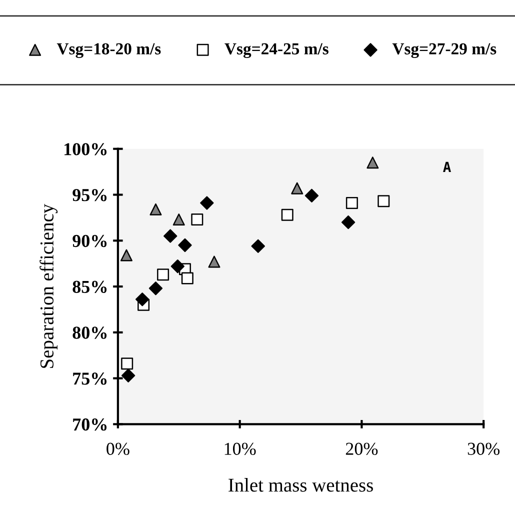 This screenshot has height=508, width=515. What do you see at coordinates (90, 424) in the screenshot?
I see `y-tick-label: 70%` at bounding box center [90, 424].